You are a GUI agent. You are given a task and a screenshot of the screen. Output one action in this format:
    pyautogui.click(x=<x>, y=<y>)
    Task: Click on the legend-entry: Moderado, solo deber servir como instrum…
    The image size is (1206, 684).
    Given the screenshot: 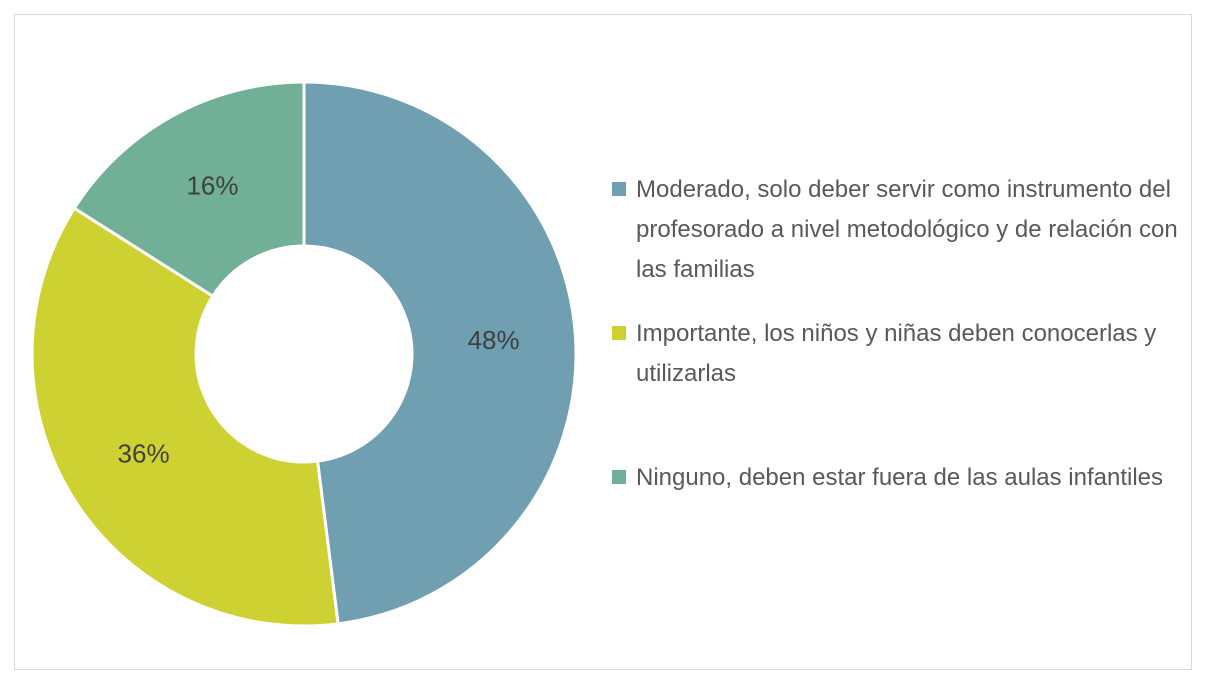 What is the action you would take?
    pyautogui.click(x=899, y=230)
    